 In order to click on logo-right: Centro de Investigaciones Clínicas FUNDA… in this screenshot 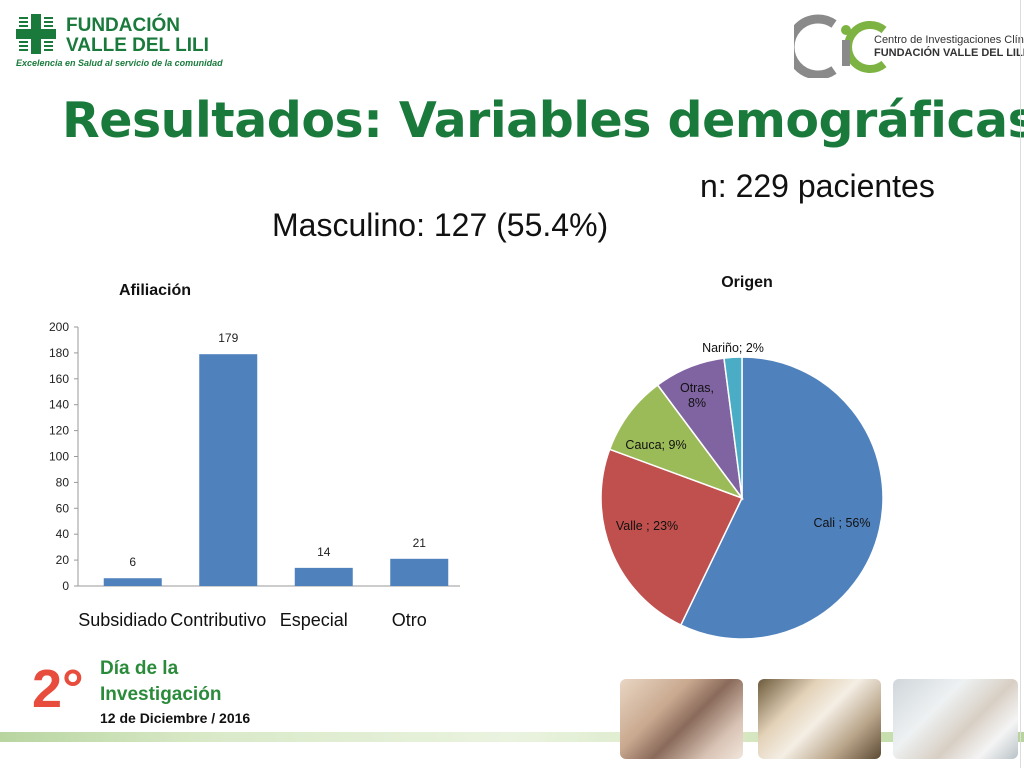, I will do `click(909, 46)`.